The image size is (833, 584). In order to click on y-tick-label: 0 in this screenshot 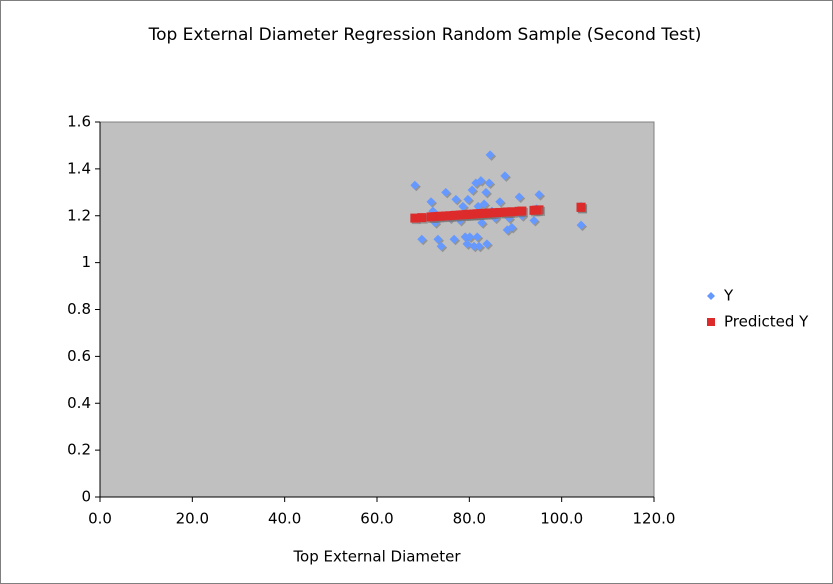, I will do `click(86, 497)`.